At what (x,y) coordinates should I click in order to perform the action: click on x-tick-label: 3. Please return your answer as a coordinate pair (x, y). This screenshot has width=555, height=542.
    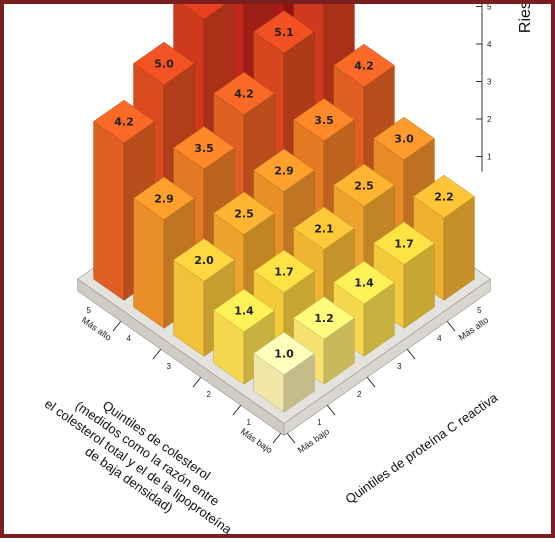
    Looking at the image, I should click on (168, 366).